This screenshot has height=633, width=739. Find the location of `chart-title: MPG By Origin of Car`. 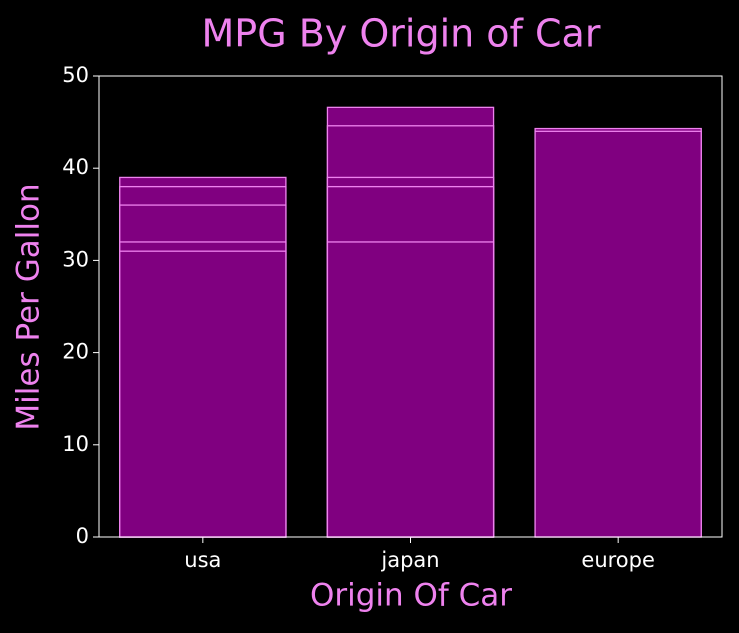

chart-title: MPG By Origin of Car is located at coordinates (401, 34).